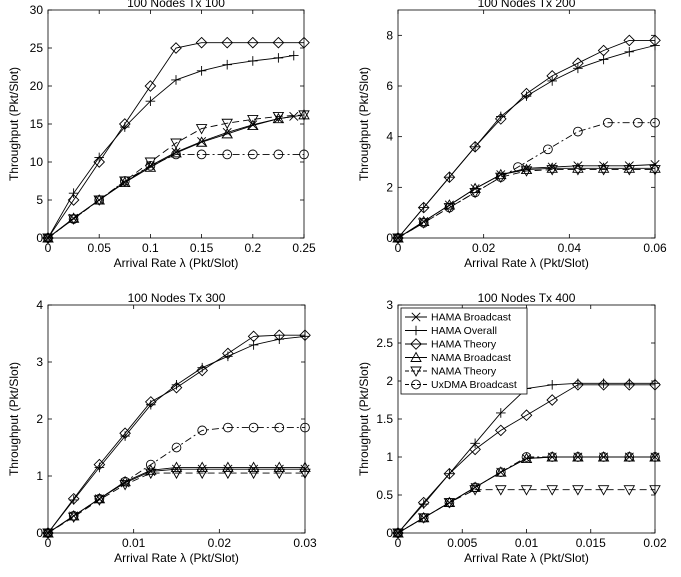 The image size is (681, 577). Describe the element at coordinates (389, 35) in the screenshot. I see `y-tick-label: 8` at that location.